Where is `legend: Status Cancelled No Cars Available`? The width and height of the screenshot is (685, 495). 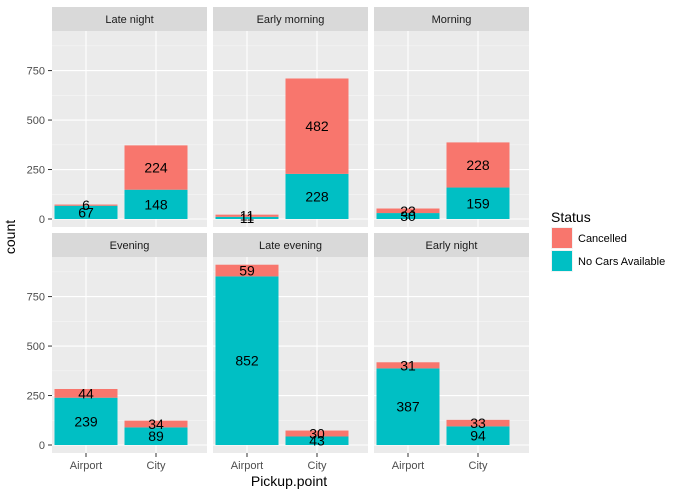
legend: Status Cancelled No Cars Available is located at coordinates (608, 240).